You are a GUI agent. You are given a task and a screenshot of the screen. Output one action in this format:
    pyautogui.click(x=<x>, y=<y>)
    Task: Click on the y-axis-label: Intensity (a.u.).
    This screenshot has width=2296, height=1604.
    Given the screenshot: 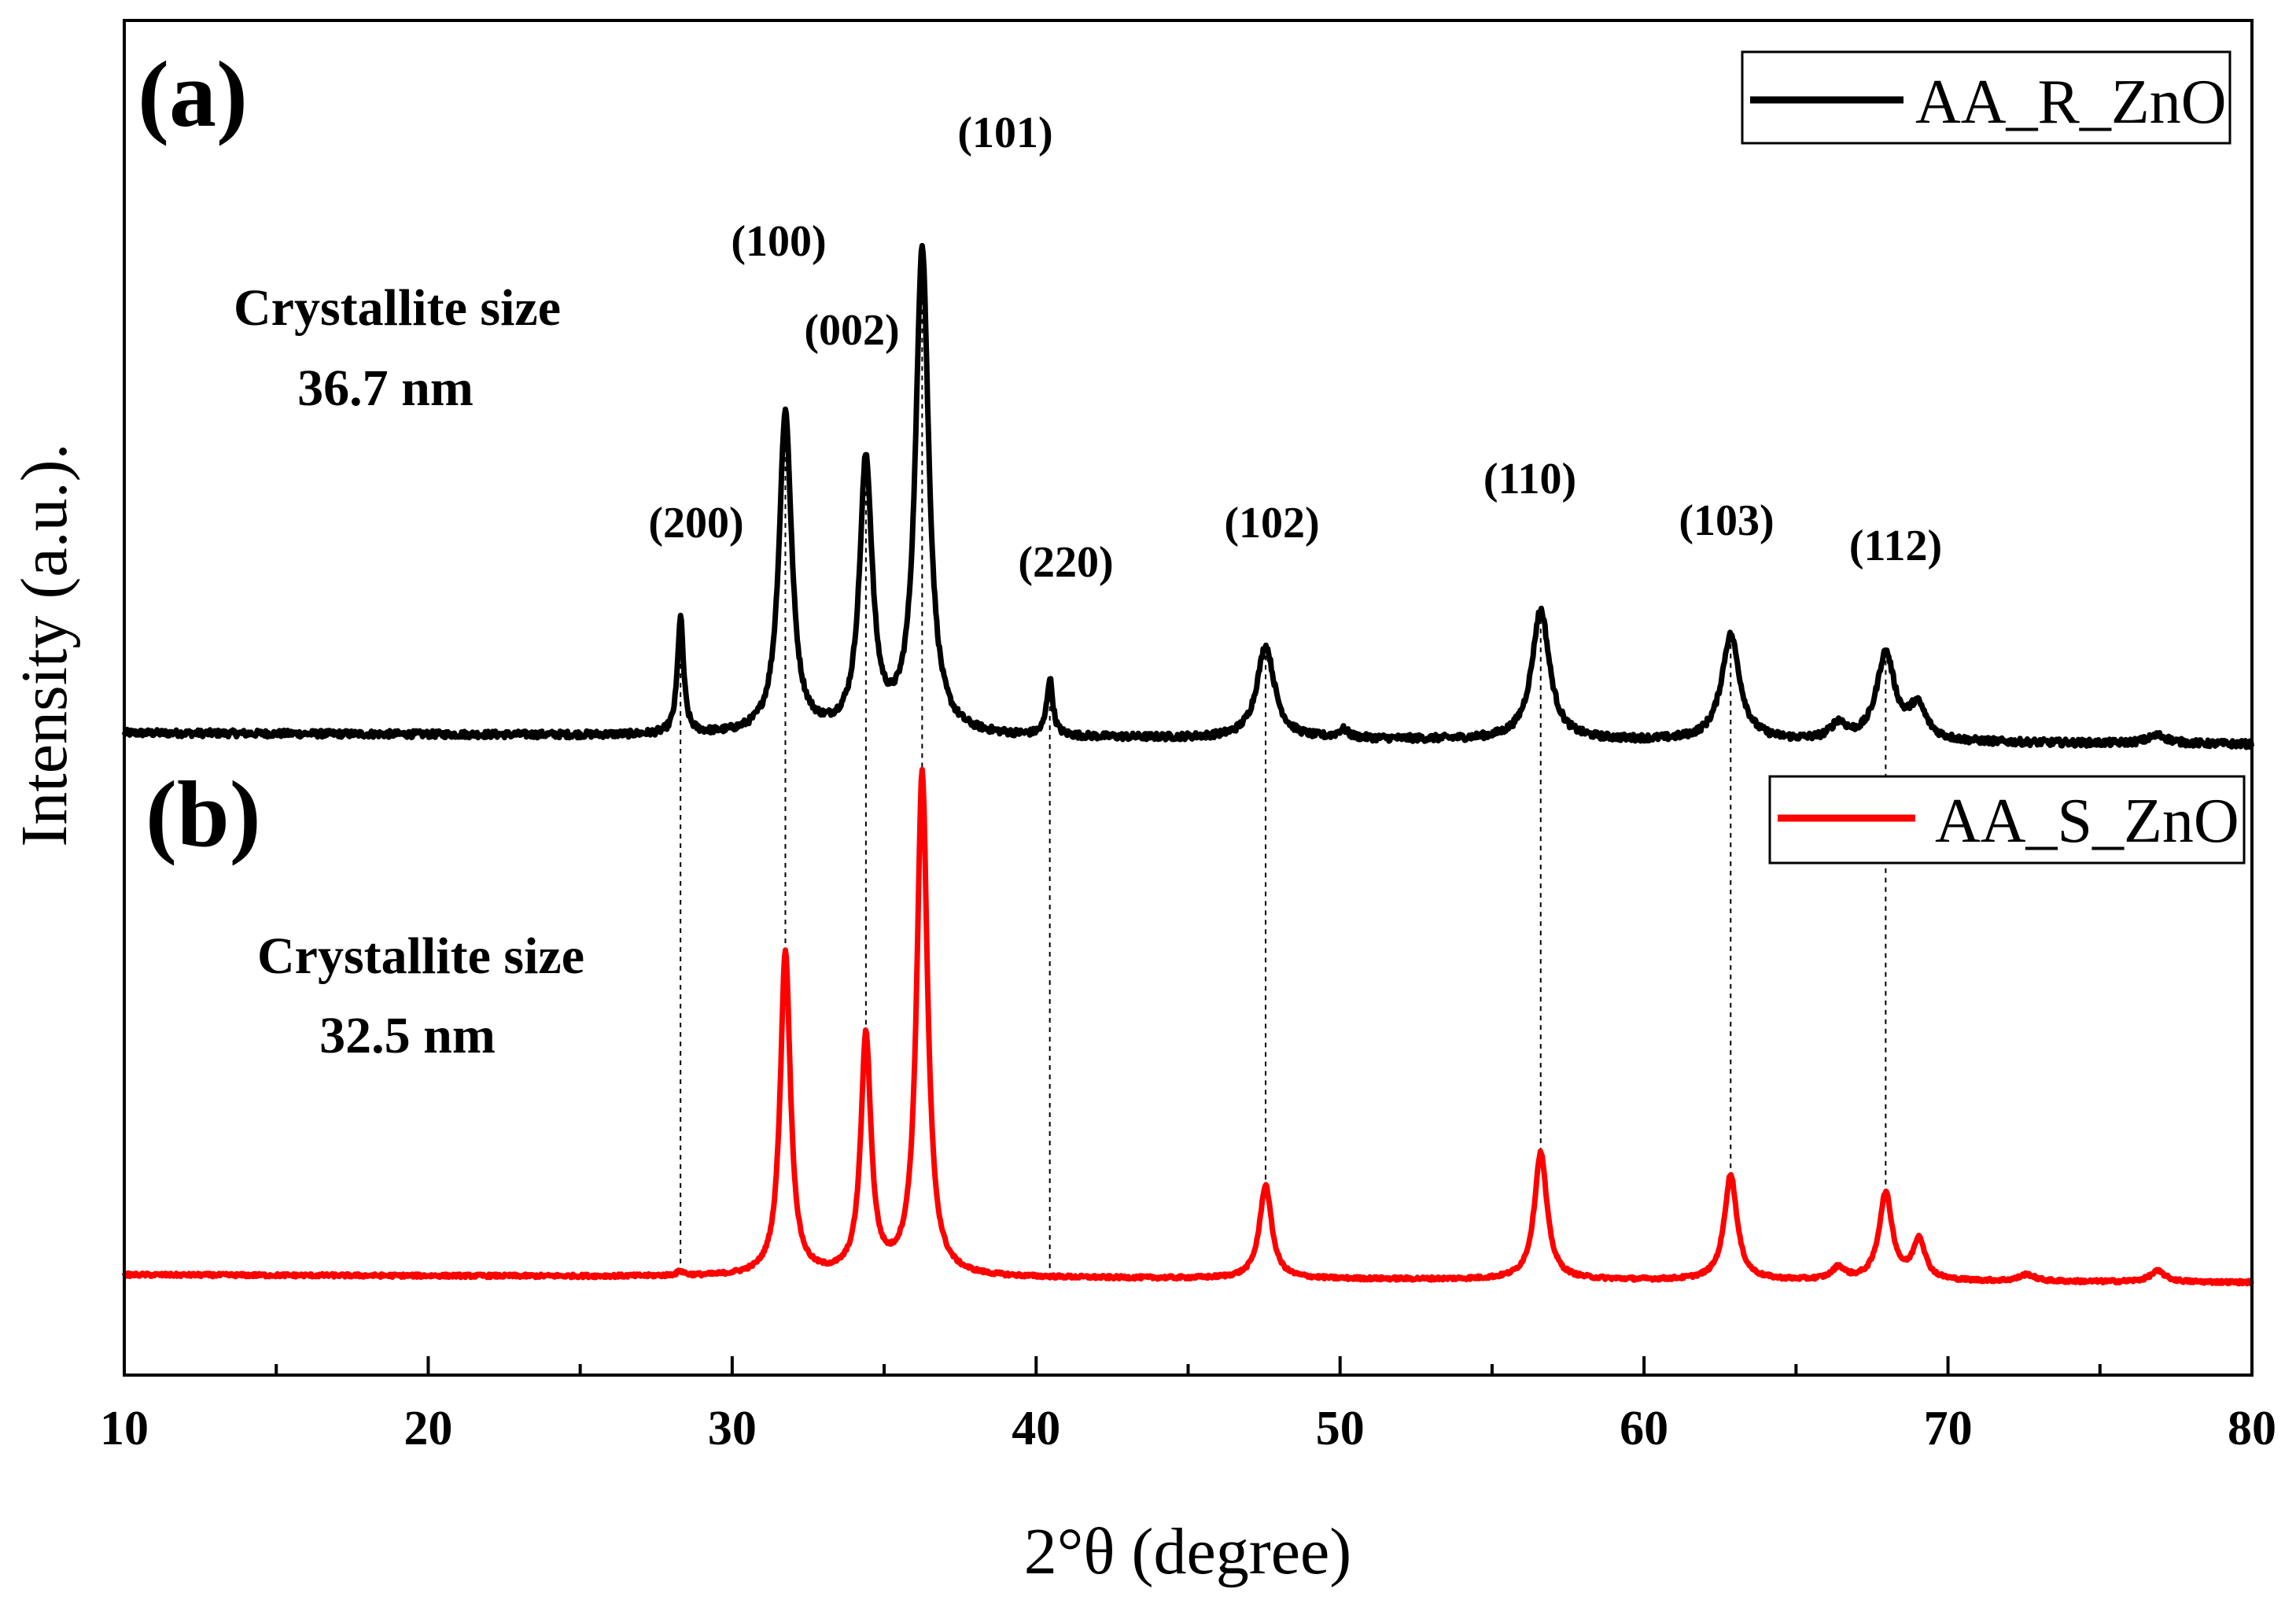 What is the action you would take?
    pyautogui.click(x=44, y=644)
    